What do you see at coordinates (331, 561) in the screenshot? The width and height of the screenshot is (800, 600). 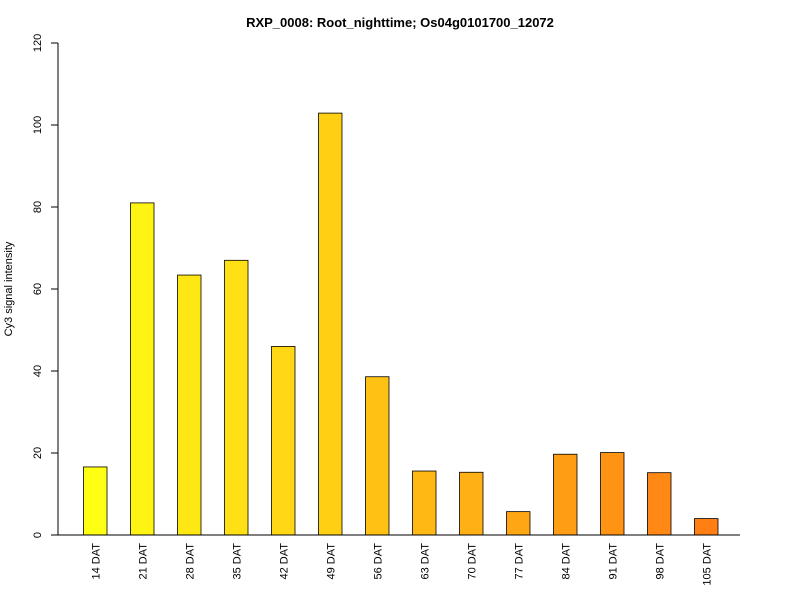 I see `x-tick-label: 49 DAT` at bounding box center [331, 561].